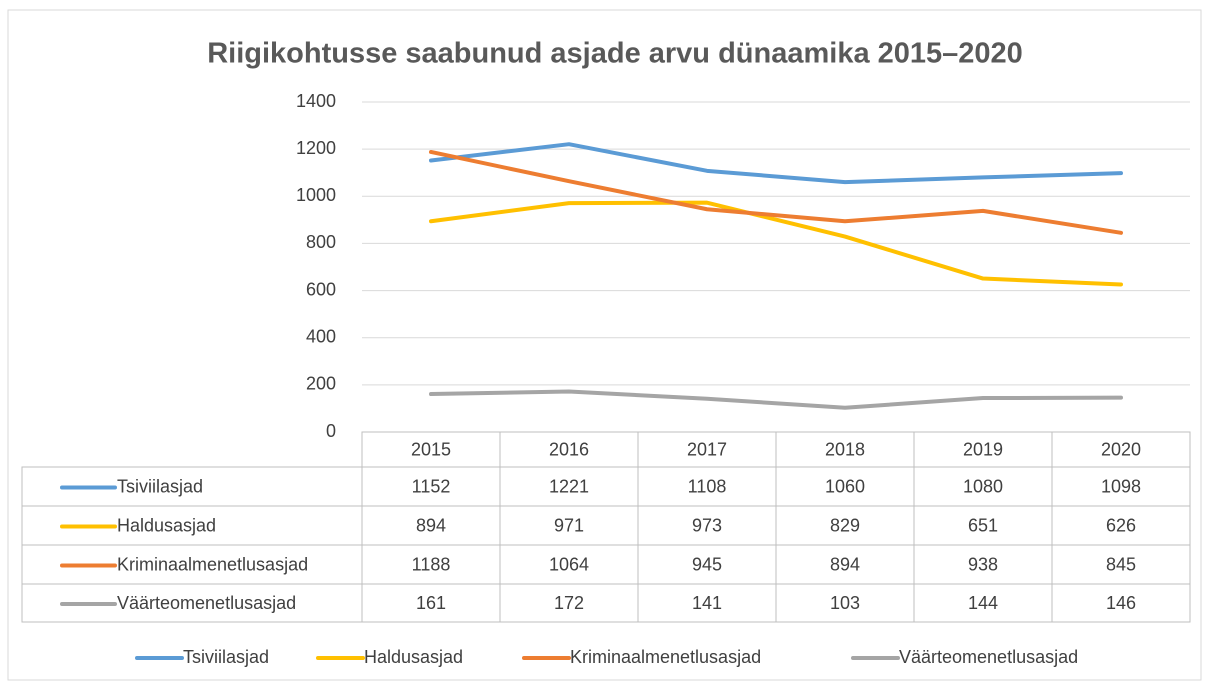 The height and width of the screenshot is (687, 1209). What do you see at coordinates (707, 449) in the screenshot?
I see `x-tick-label: 2017` at bounding box center [707, 449].